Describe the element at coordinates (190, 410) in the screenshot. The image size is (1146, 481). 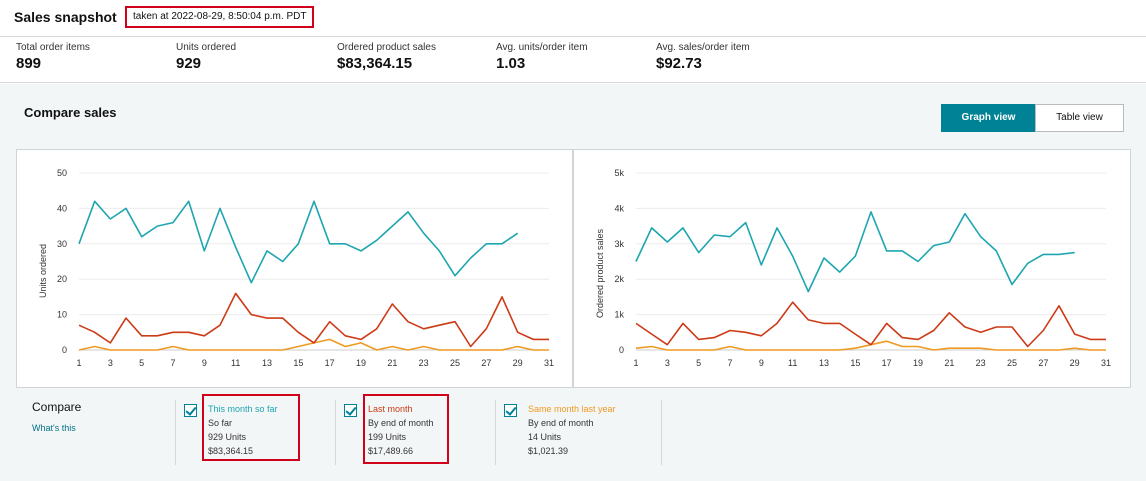
I see `this-month-checkbox` at that location.